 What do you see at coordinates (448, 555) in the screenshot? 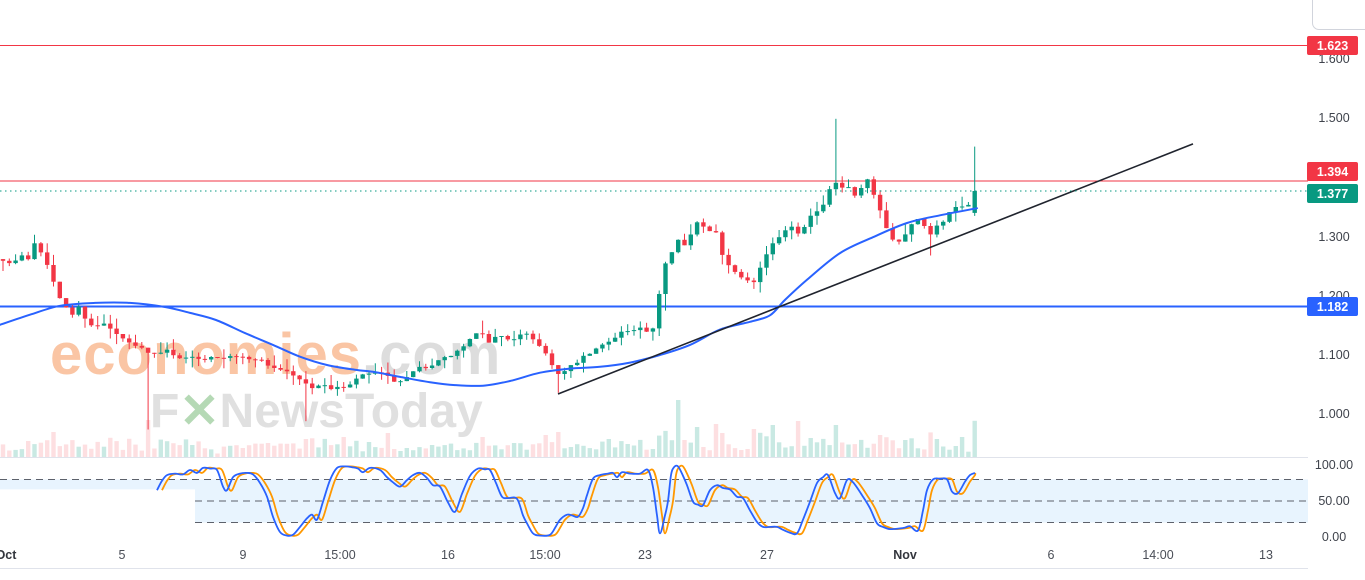
I see `time-label-16: 16` at bounding box center [448, 555].